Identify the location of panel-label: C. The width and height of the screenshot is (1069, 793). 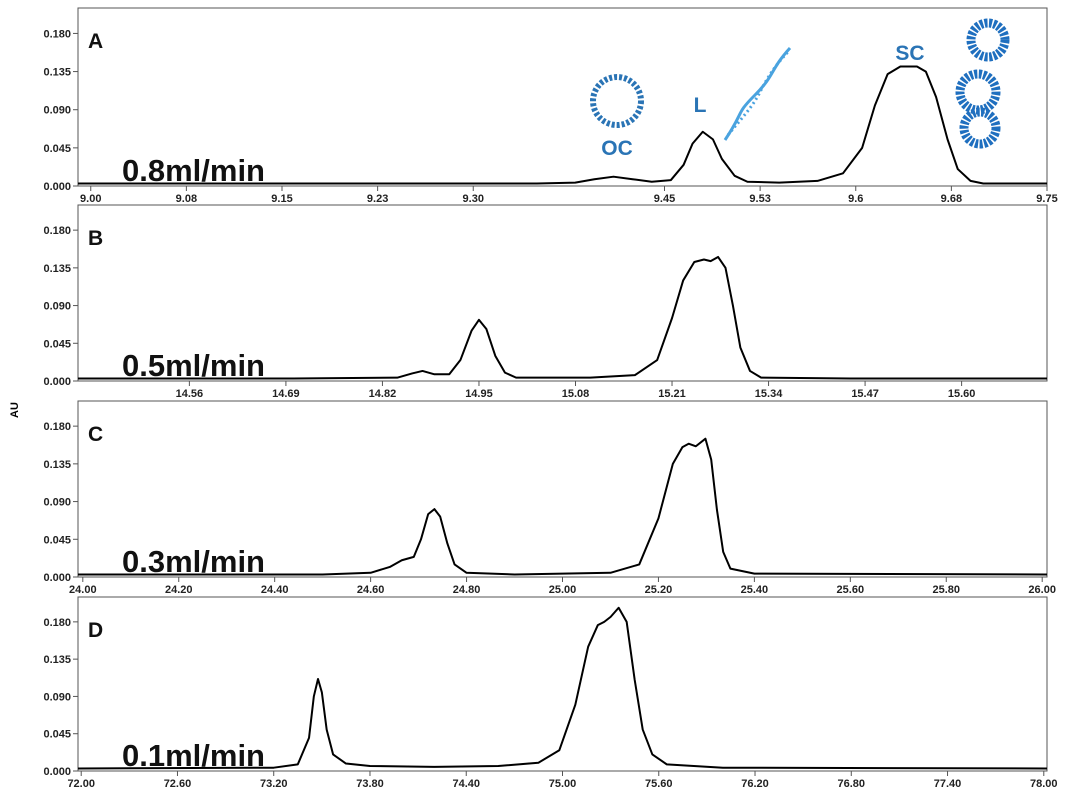
(95, 434).